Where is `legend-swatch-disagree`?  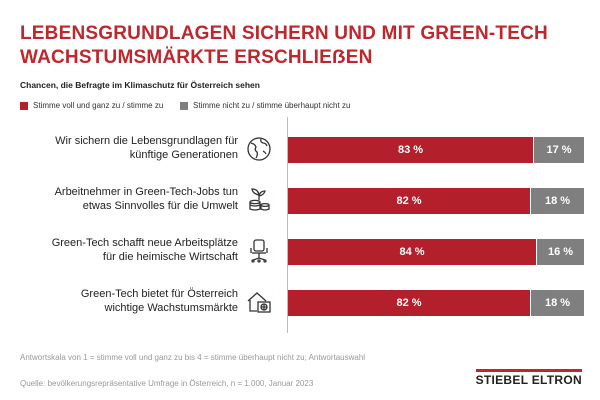 legend-swatch-disagree is located at coordinates (184, 105).